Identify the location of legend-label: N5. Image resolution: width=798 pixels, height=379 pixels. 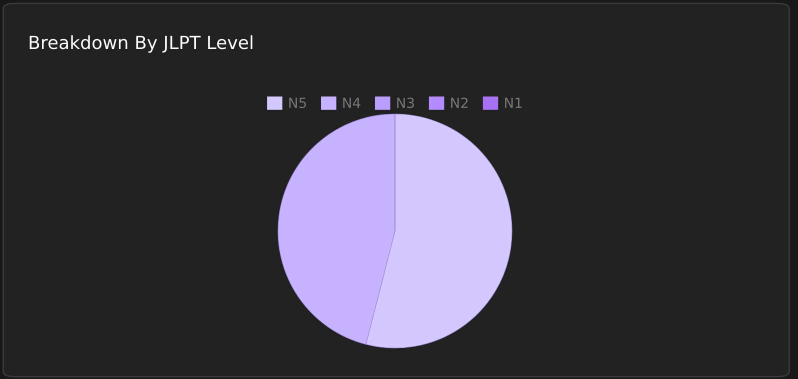
(297, 103).